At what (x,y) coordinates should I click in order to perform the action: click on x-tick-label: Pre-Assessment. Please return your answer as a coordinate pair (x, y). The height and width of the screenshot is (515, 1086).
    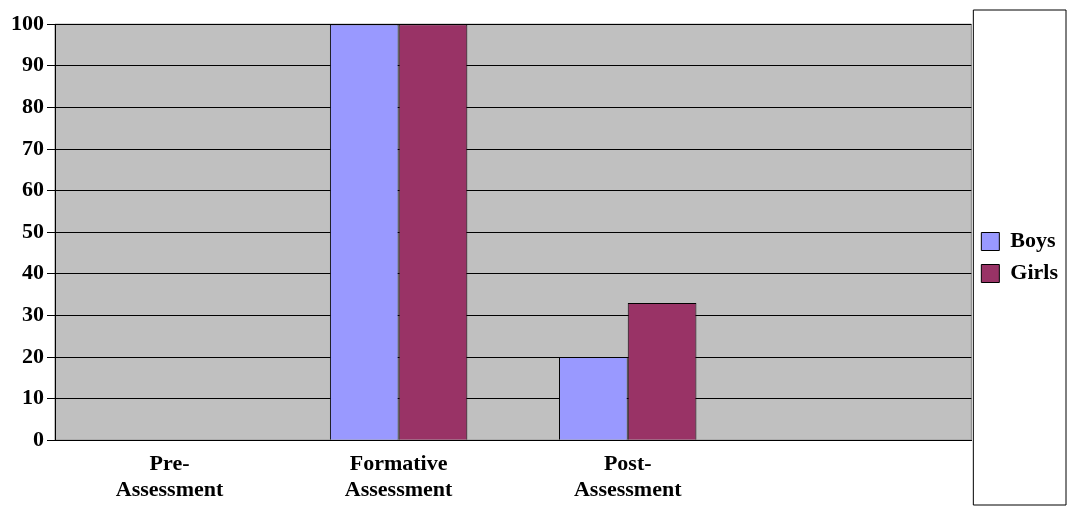
    Looking at the image, I should click on (169, 476).